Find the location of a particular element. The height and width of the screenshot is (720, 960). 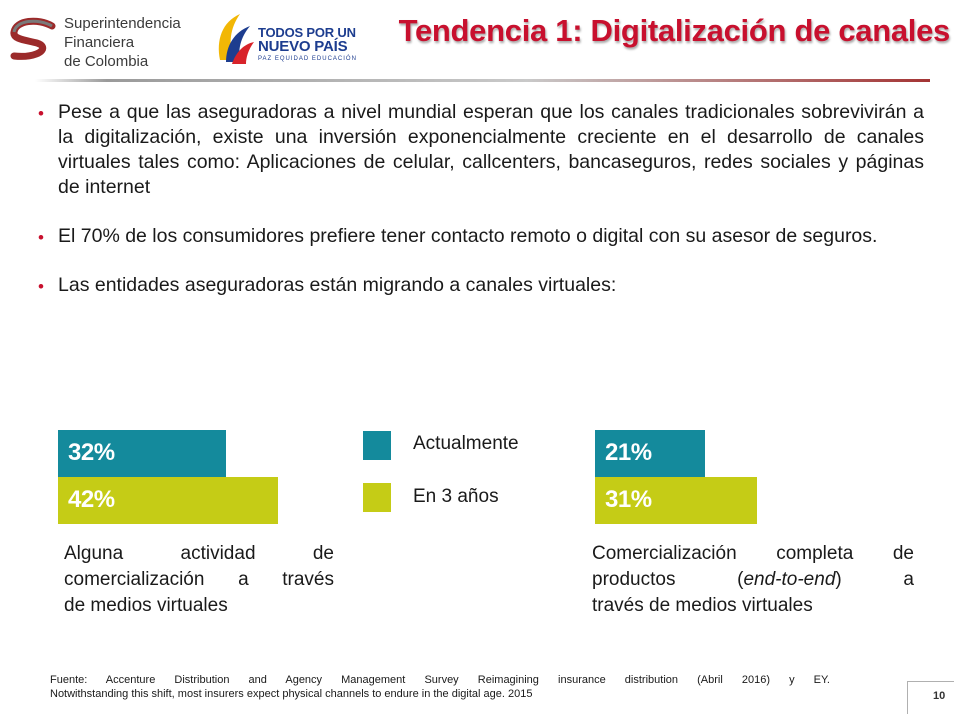

gov-logo-line2: NUEVO PAÍS is located at coordinates (303, 46).